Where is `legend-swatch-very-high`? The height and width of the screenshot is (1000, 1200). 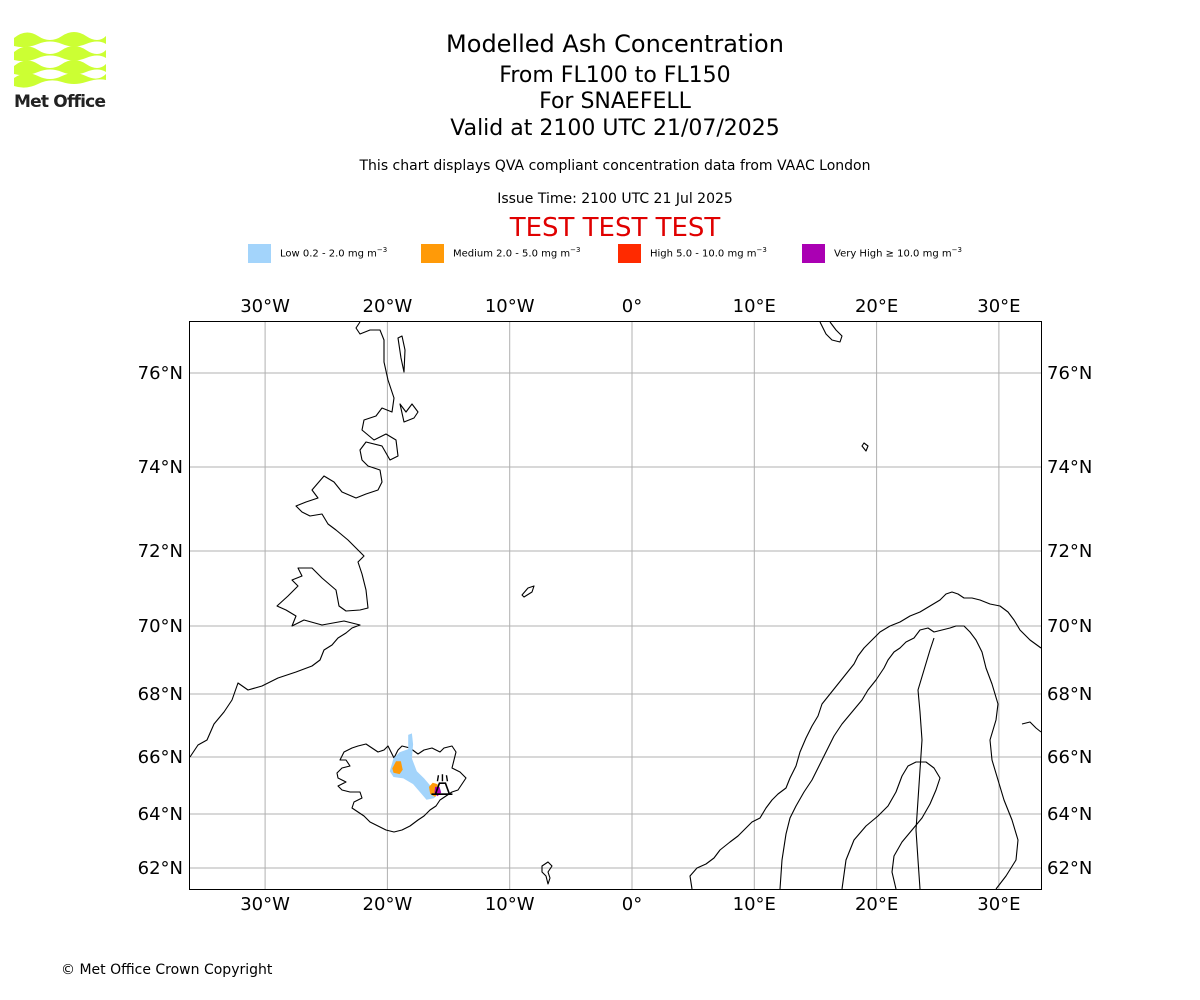 legend-swatch-very-high is located at coordinates (813, 253).